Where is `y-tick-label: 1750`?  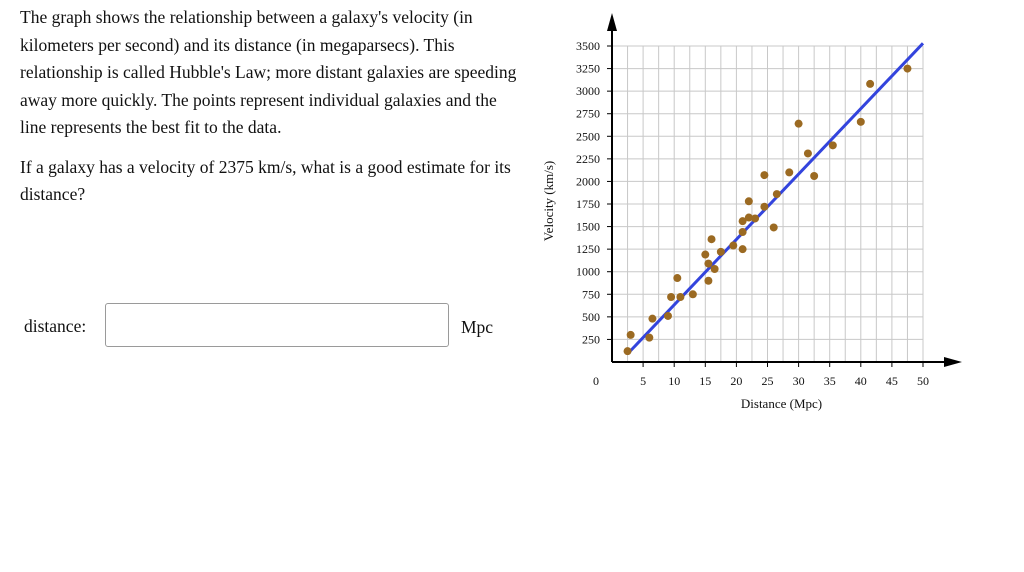 y-tick-label: 1750 is located at coordinates (588, 204).